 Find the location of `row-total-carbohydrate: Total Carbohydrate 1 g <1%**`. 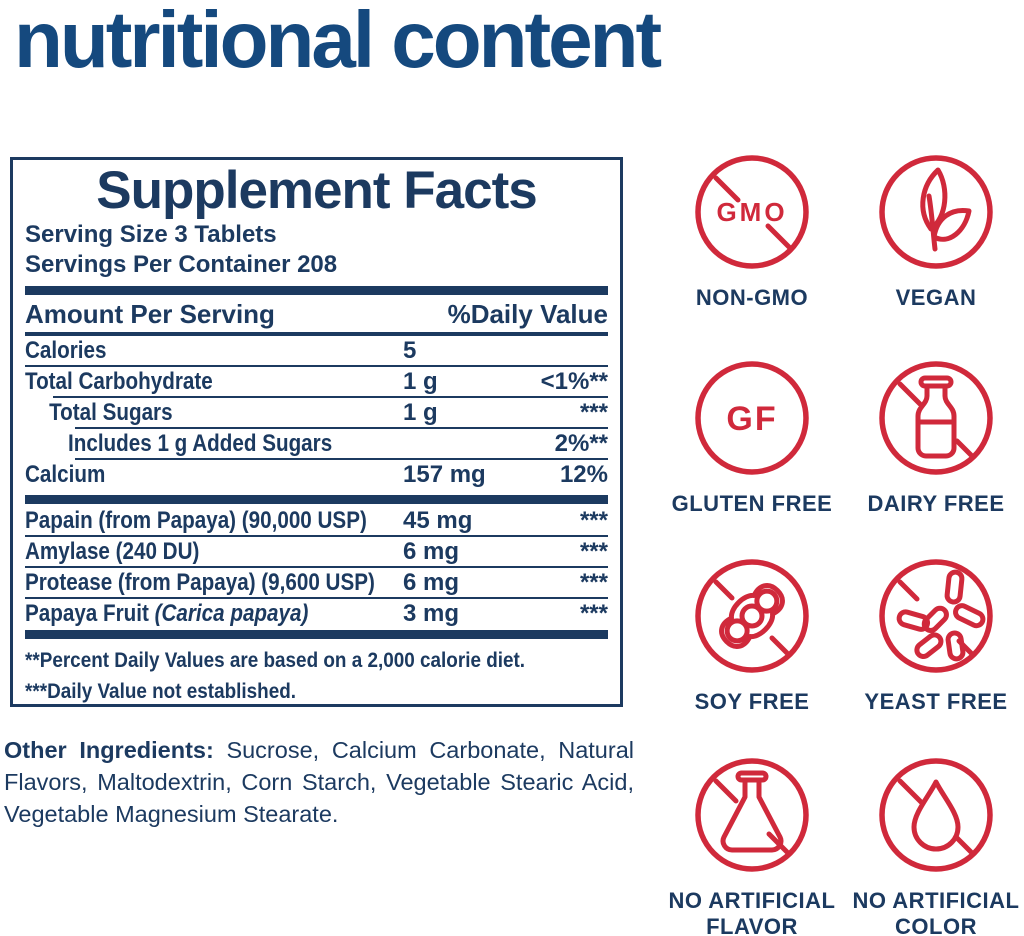

row-total-carbohydrate: Total Carbohydrate 1 g <1%** is located at coordinates (316, 381).